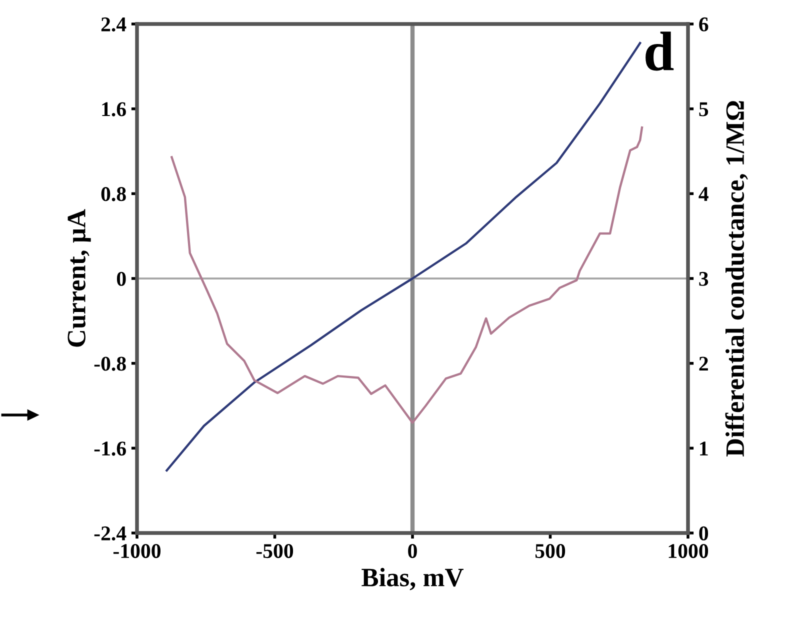 The height and width of the screenshot is (621, 809). I want to click on x-tick-label: 1000, so click(688, 551).